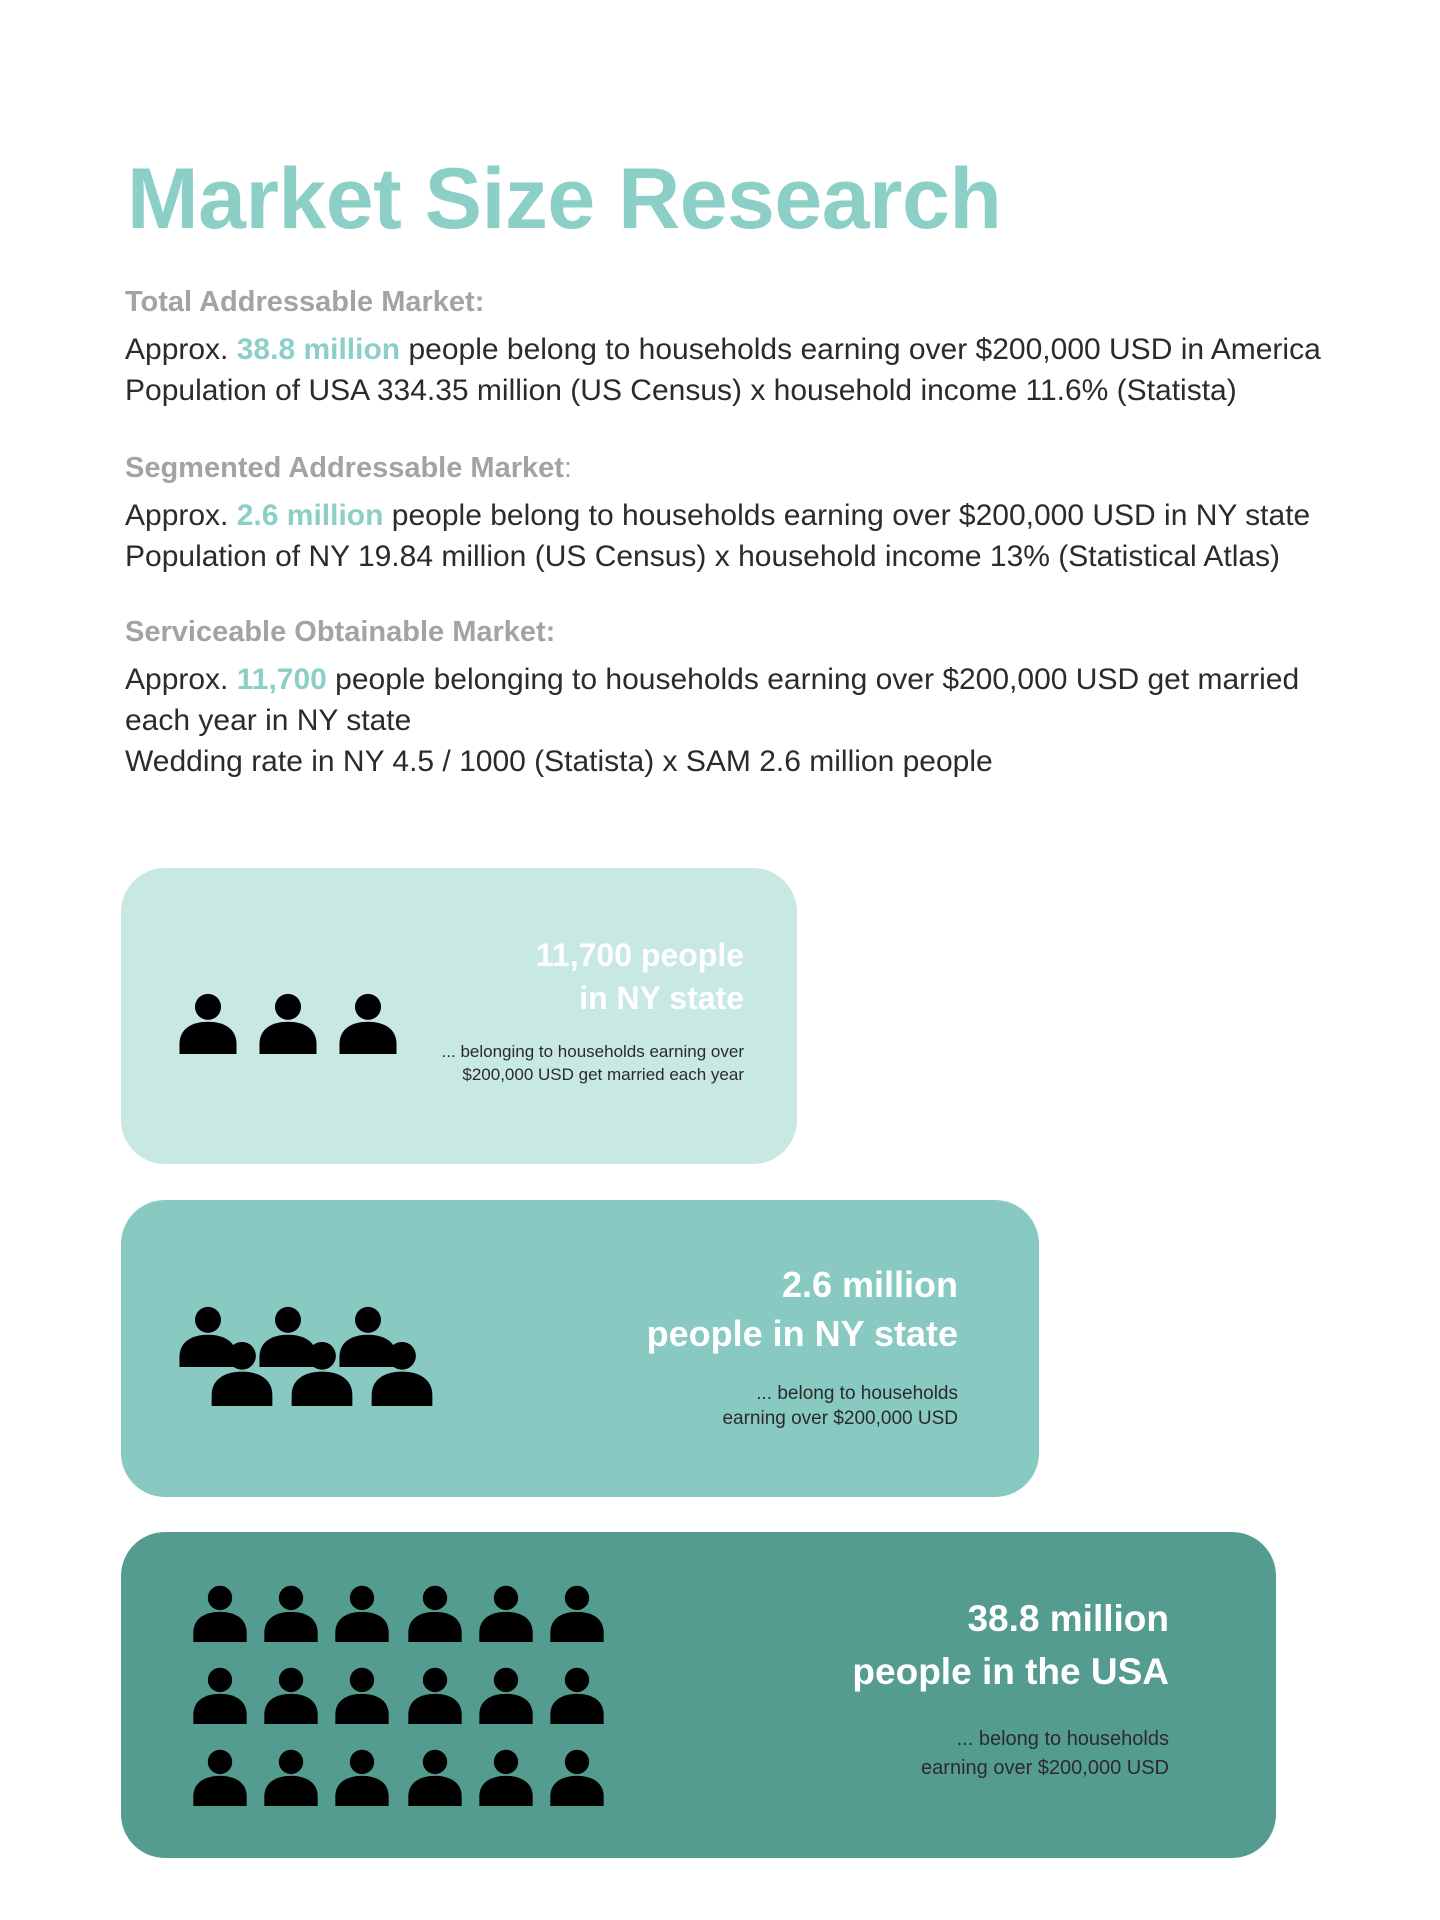 The width and height of the screenshot is (1440, 1920). What do you see at coordinates (1010, 1645) in the screenshot?
I see `card-headline: 38.8 million people in the USA` at bounding box center [1010, 1645].